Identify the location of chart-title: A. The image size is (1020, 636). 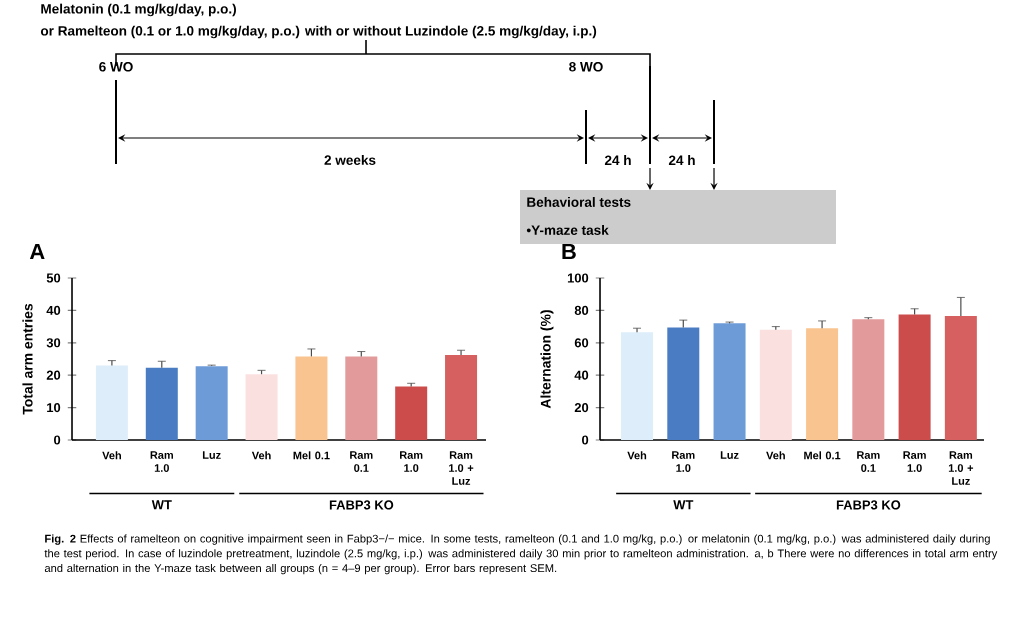
(37, 251).